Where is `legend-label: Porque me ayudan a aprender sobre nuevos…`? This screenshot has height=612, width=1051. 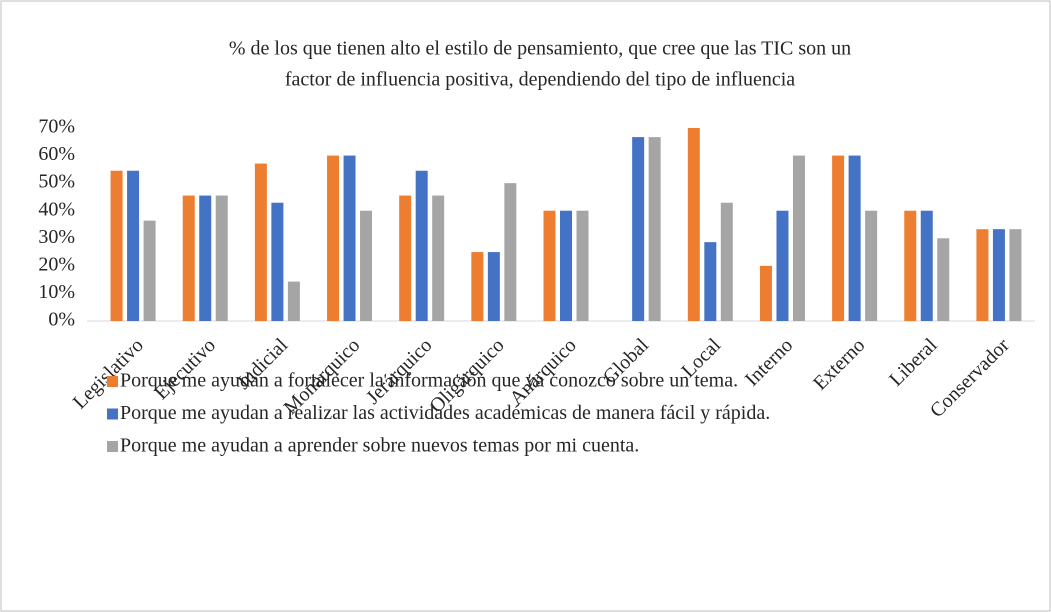 legend-label: Porque me ayudan a aprender sobre nuevos… is located at coordinates (379, 446).